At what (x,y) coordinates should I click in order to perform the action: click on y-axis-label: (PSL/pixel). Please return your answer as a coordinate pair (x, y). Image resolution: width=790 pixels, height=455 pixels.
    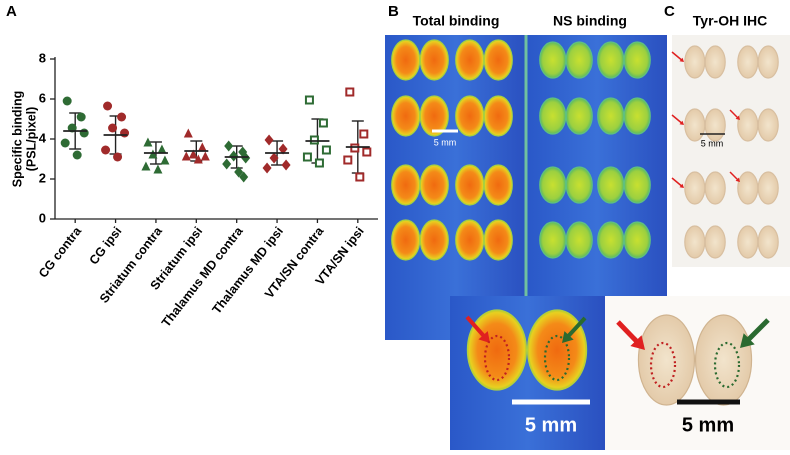
    Looking at the image, I should click on (31, 139).